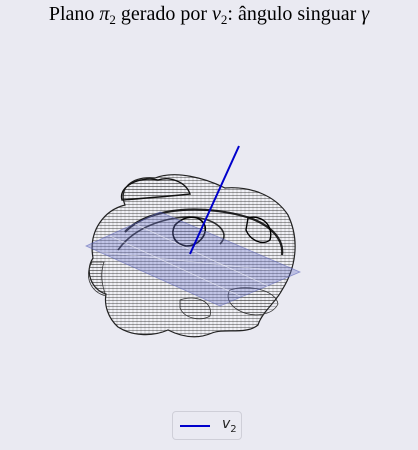  I want to click on vector-v2, so click(214, 200).